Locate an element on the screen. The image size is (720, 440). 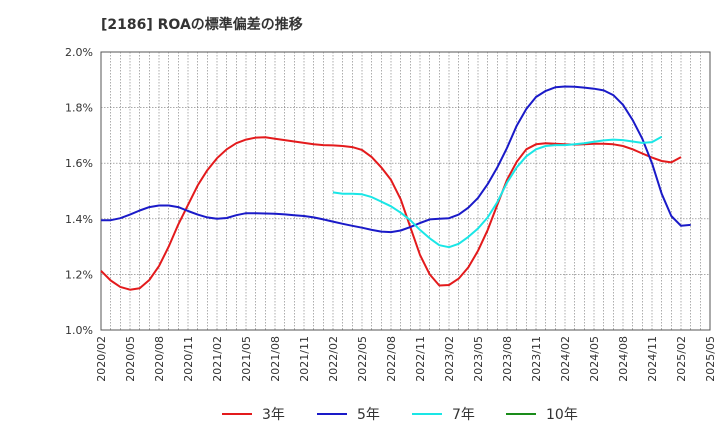
y-axis-ticks: 1.0% 1.2% 1.4% 1.6% 1.8% 2.0% is located at coordinates (79, 191).